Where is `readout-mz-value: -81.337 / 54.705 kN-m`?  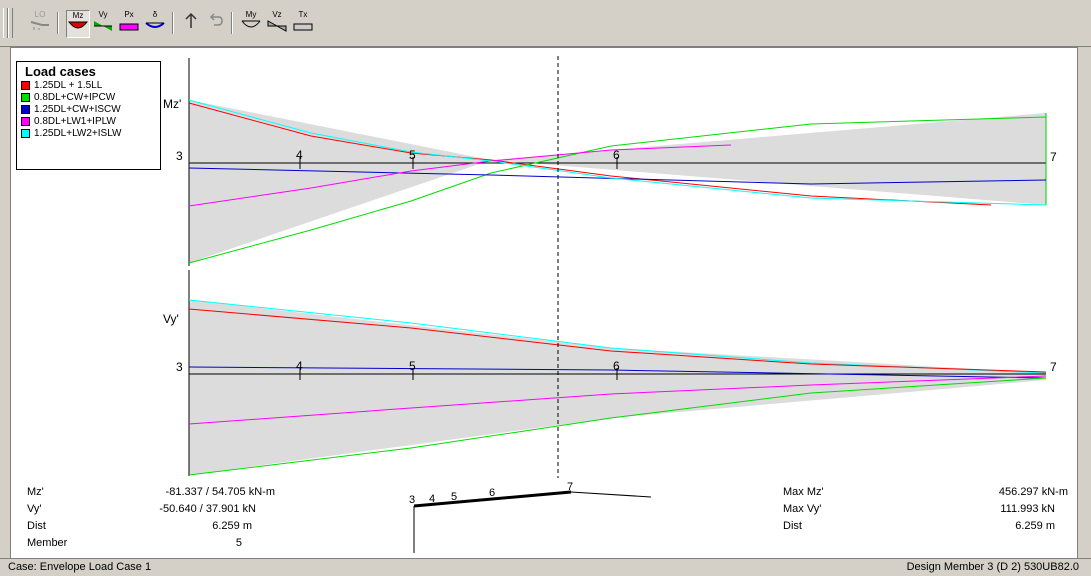 readout-mz-value: -81.337 / 54.705 kN-m is located at coordinates (220, 492).